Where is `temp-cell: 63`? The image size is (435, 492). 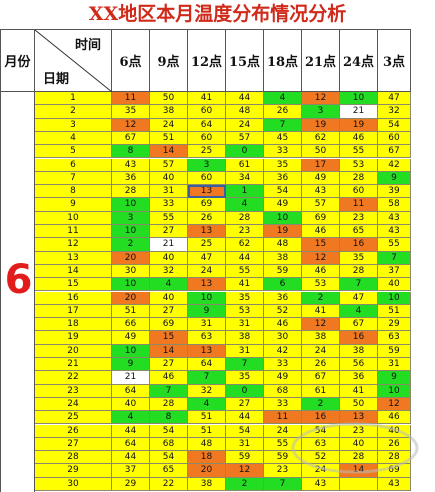 temp-cell: 63 is located at coordinates (394, 338).